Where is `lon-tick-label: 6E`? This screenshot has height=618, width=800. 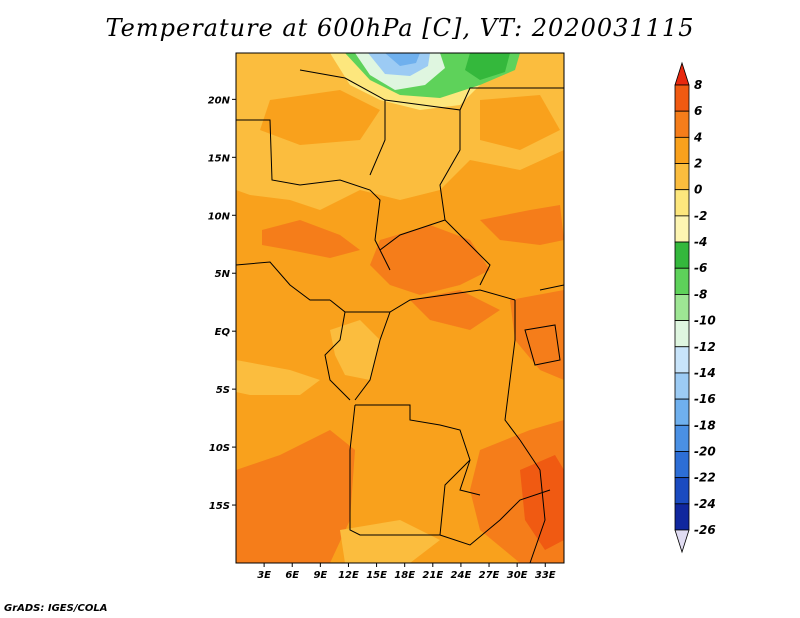
lon-tick-label: 6E is located at coordinates (292, 575).